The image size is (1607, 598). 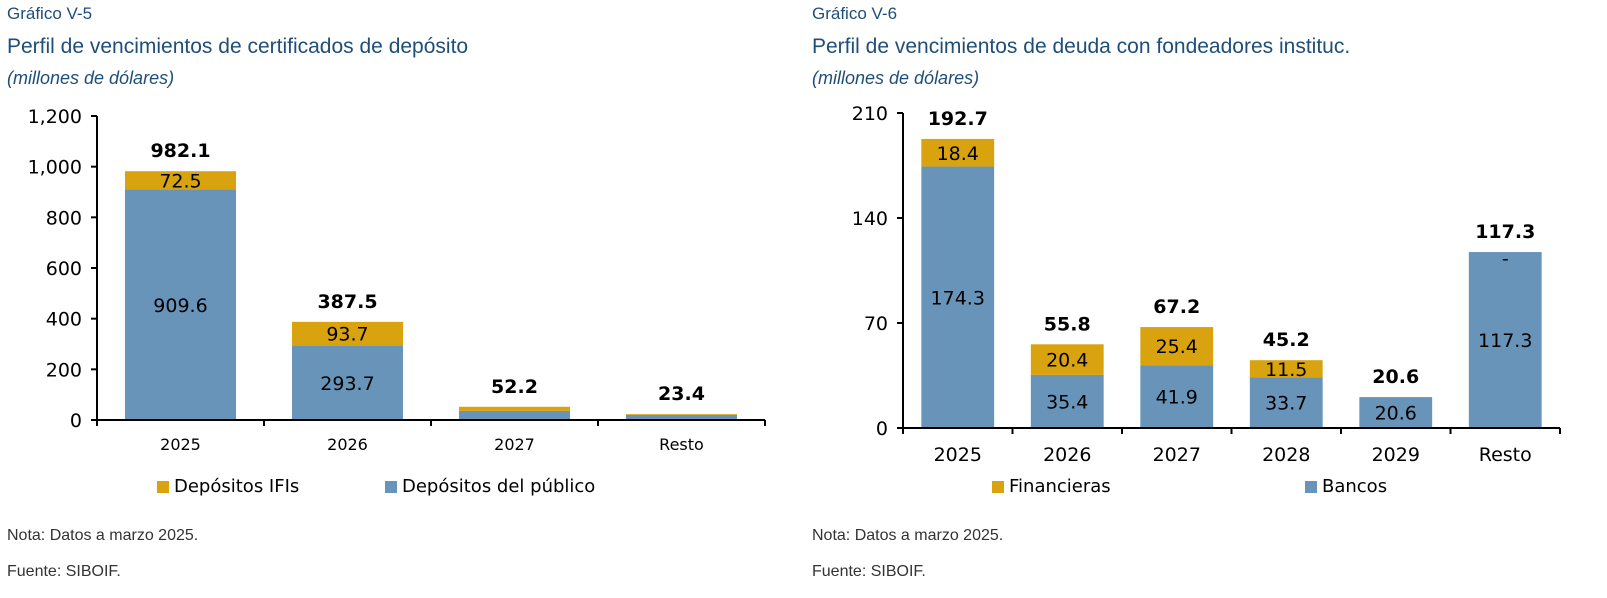 What do you see at coordinates (855, 13) in the screenshot?
I see `figure-number: Gráfico V-6` at bounding box center [855, 13].